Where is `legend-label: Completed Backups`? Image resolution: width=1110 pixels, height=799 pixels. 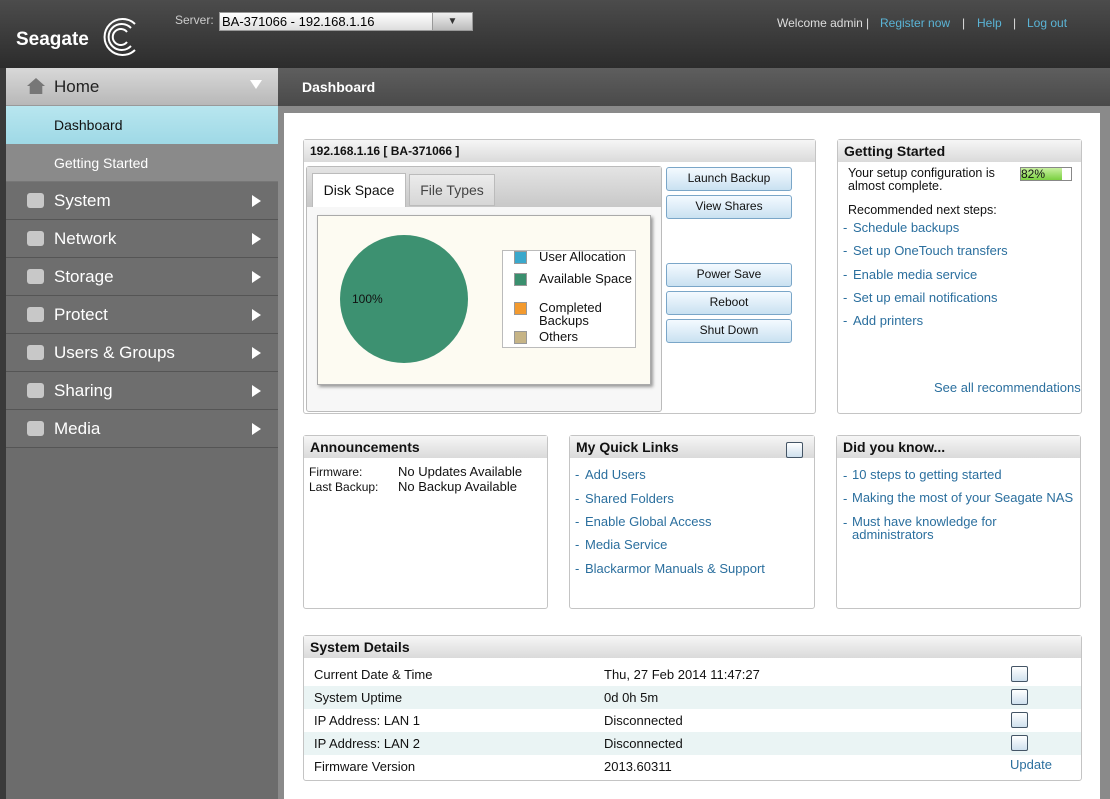
legend-label: Completed Backups is located at coordinates (570, 314).